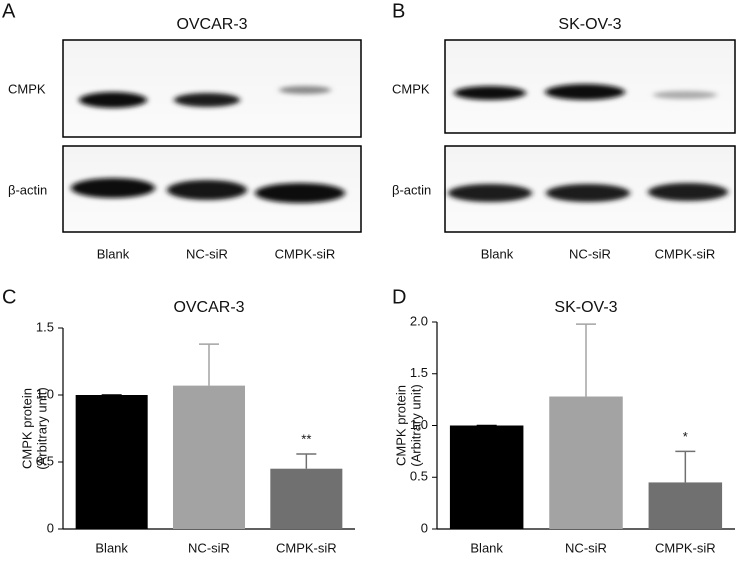 The height and width of the screenshot is (565, 747). What do you see at coordinates (419, 320) in the screenshot?
I see `y-tick-label: 2.0` at bounding box center [419, 320].